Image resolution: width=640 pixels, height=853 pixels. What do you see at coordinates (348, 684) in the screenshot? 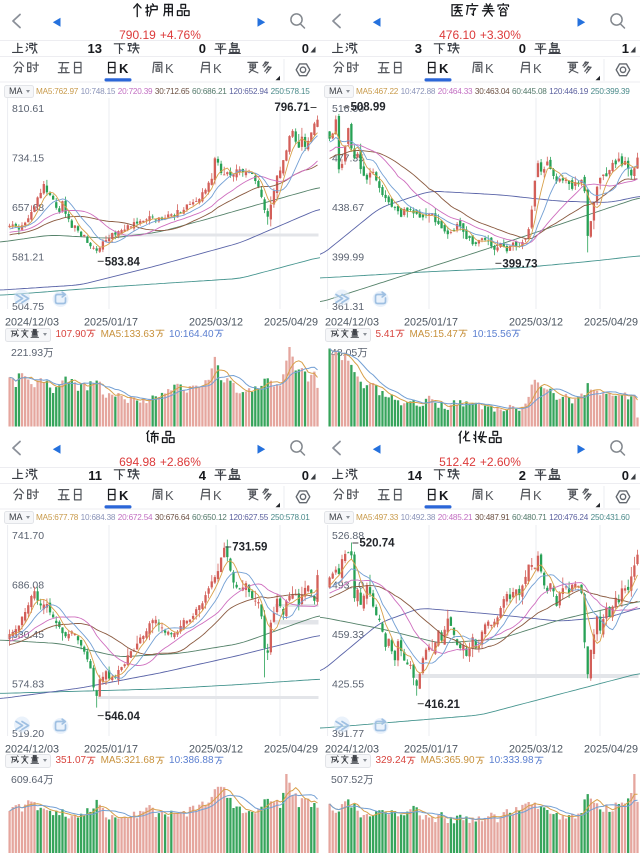
I see `svg-text: 425.55` at bounding box center [348, 684].